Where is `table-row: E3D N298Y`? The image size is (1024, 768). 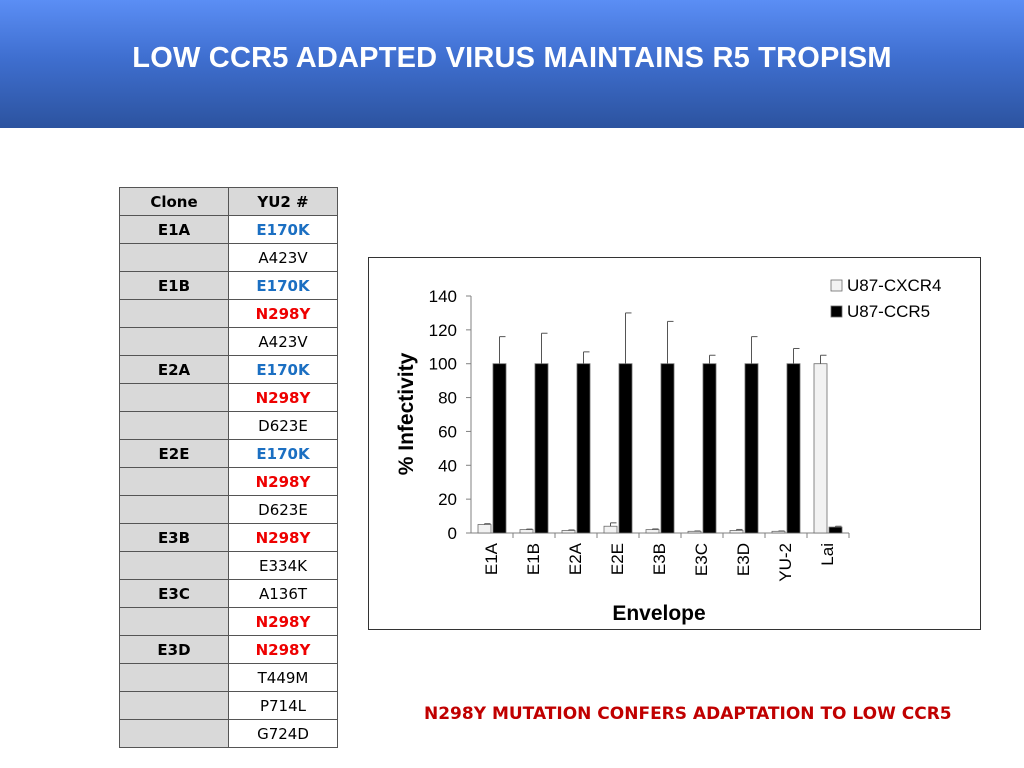
table-row: E3D N298Y is located at coordinates (228, 649).